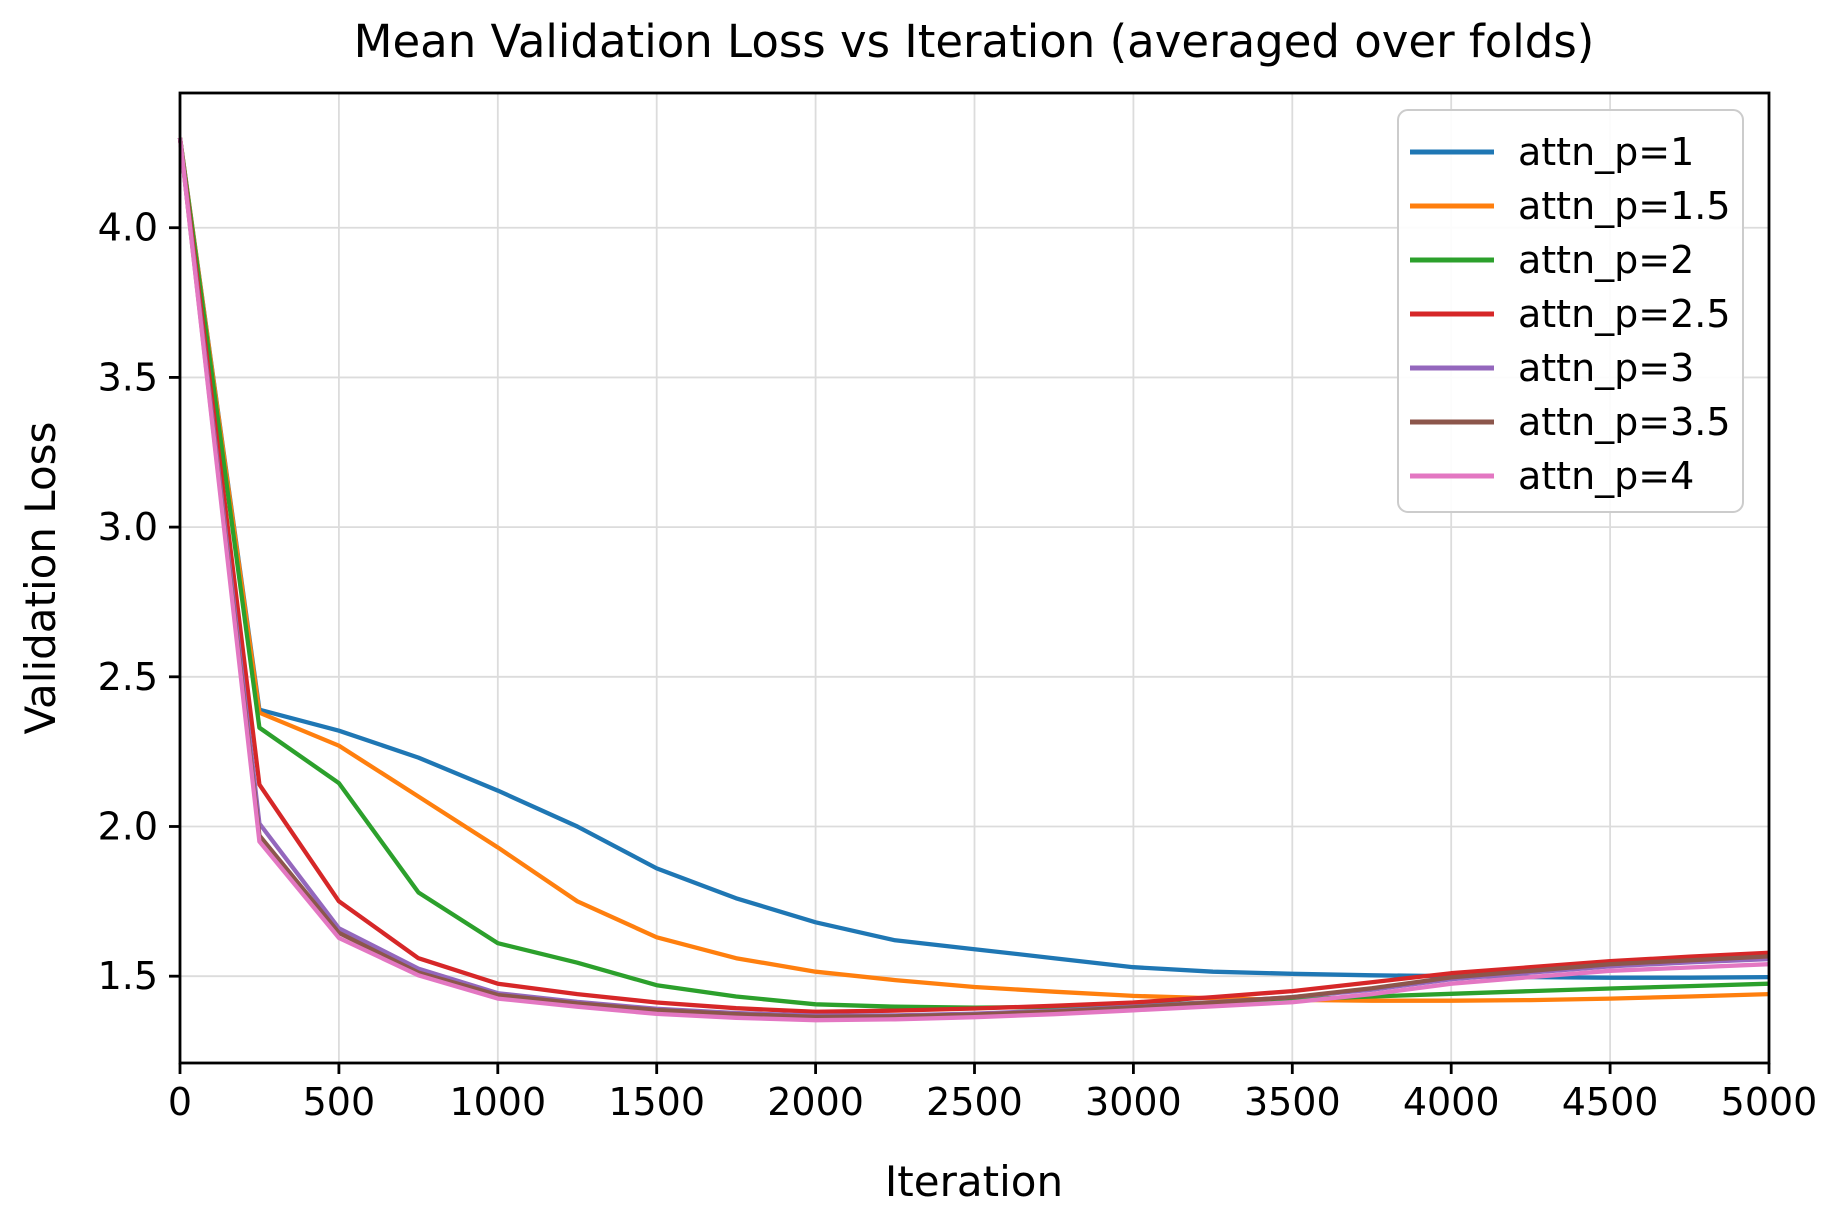 This screenshot has width=1839, height=1220. What do you see at coordinates (1769, 1102) in the screenshot?
I see `x-tick-label: 5000` at bounding box center [1769, 1102].